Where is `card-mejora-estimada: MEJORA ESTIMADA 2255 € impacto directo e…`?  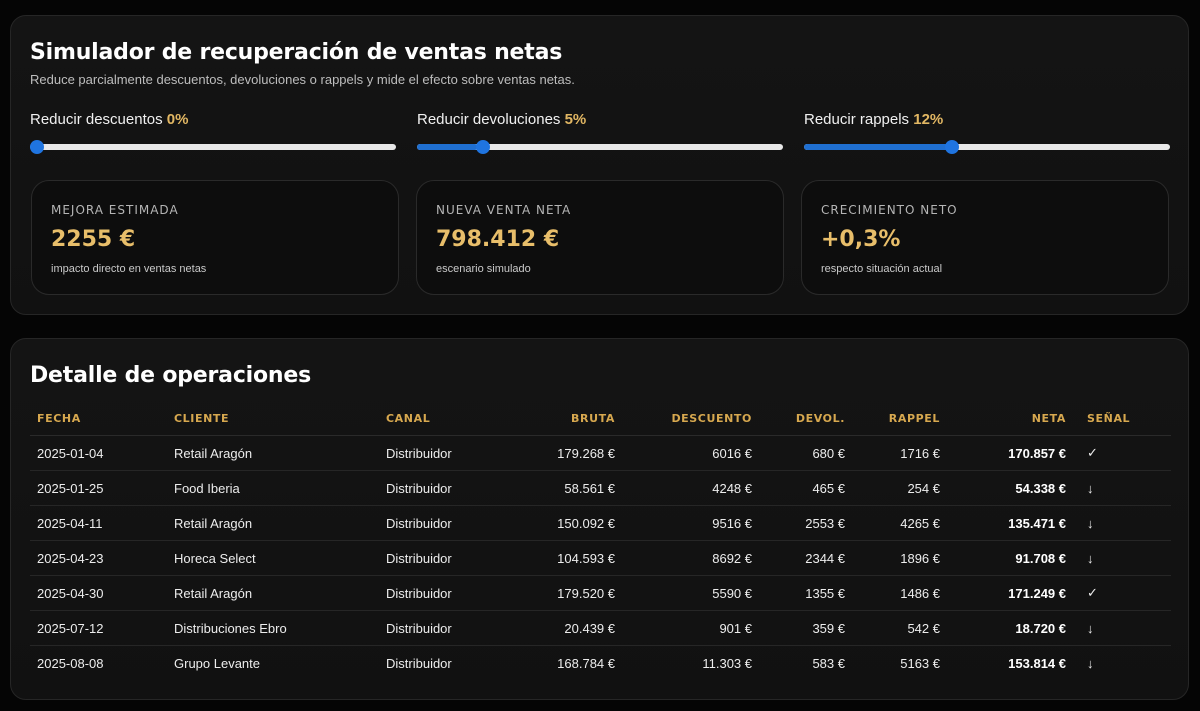
card-mejora-estimada: MEJORA ESTIMADA 2255 € impacto directo e… is located at coordinates (215, 237).